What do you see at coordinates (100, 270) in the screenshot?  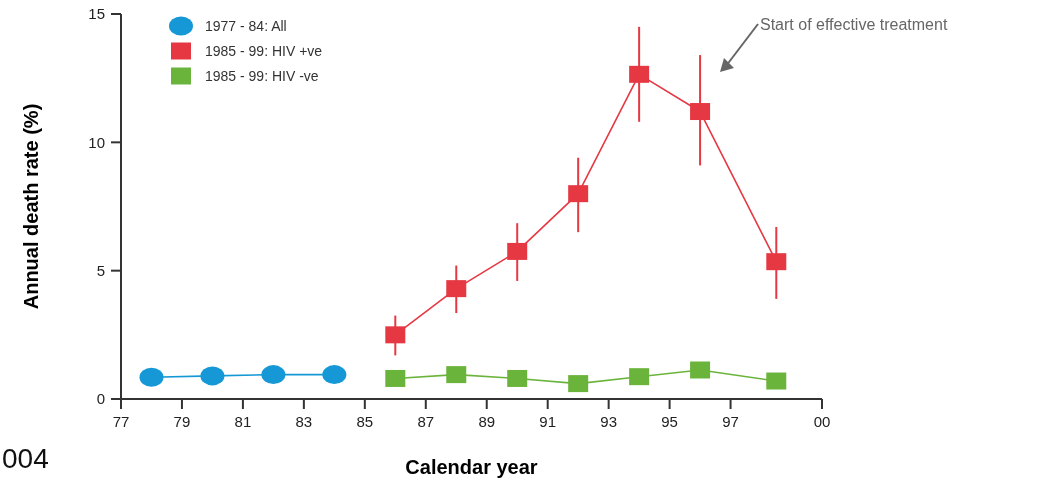 I see `y-tick-label: 5` at bounding box center [100, 270].